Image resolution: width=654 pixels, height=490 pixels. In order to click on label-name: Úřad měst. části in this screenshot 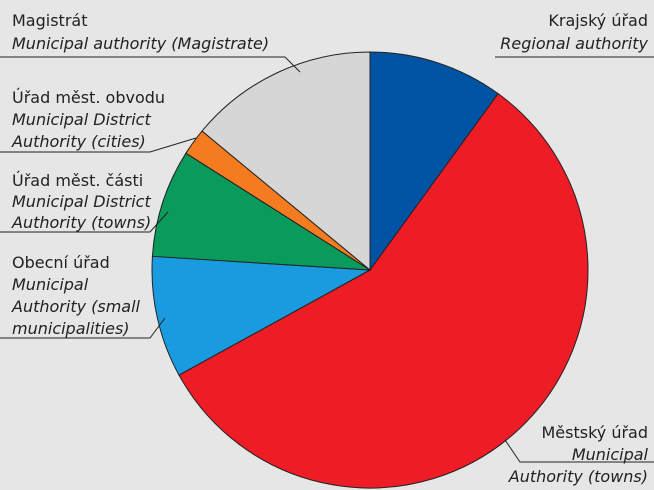, I will do `click(77, 180)`.